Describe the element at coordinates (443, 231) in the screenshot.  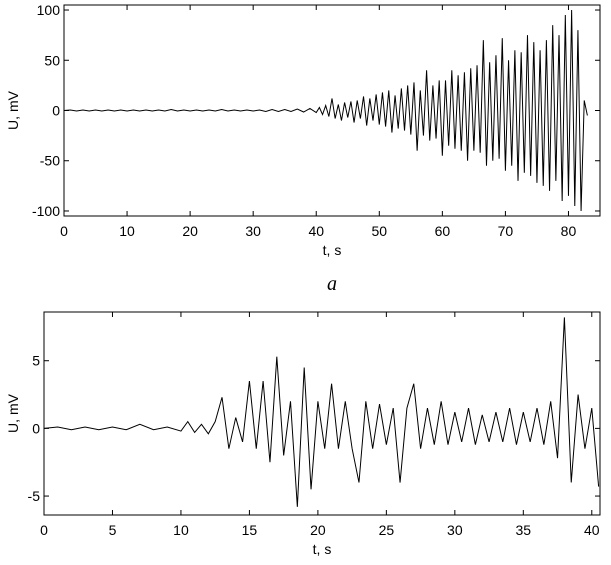
I see `x-tick-label: 60` at that location.